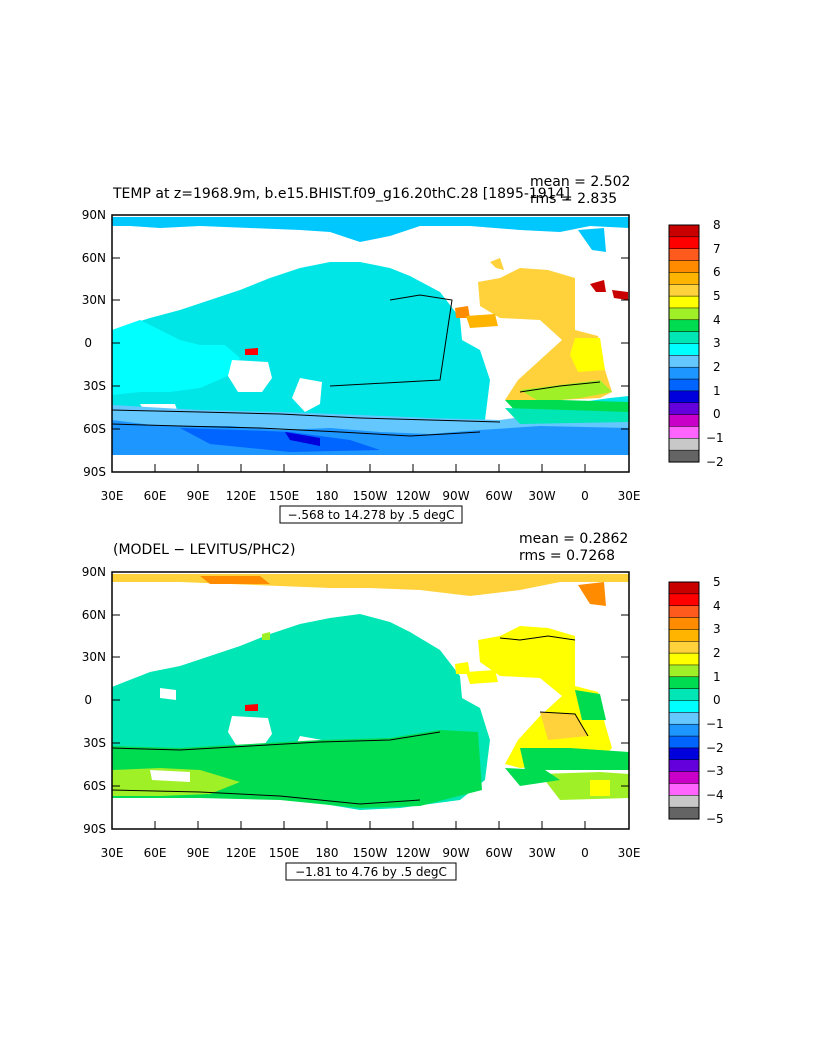 Image resolution: width=818 pixels, height=1055 pixels. I want to click on lat-label: 90S, so click(94, 472).